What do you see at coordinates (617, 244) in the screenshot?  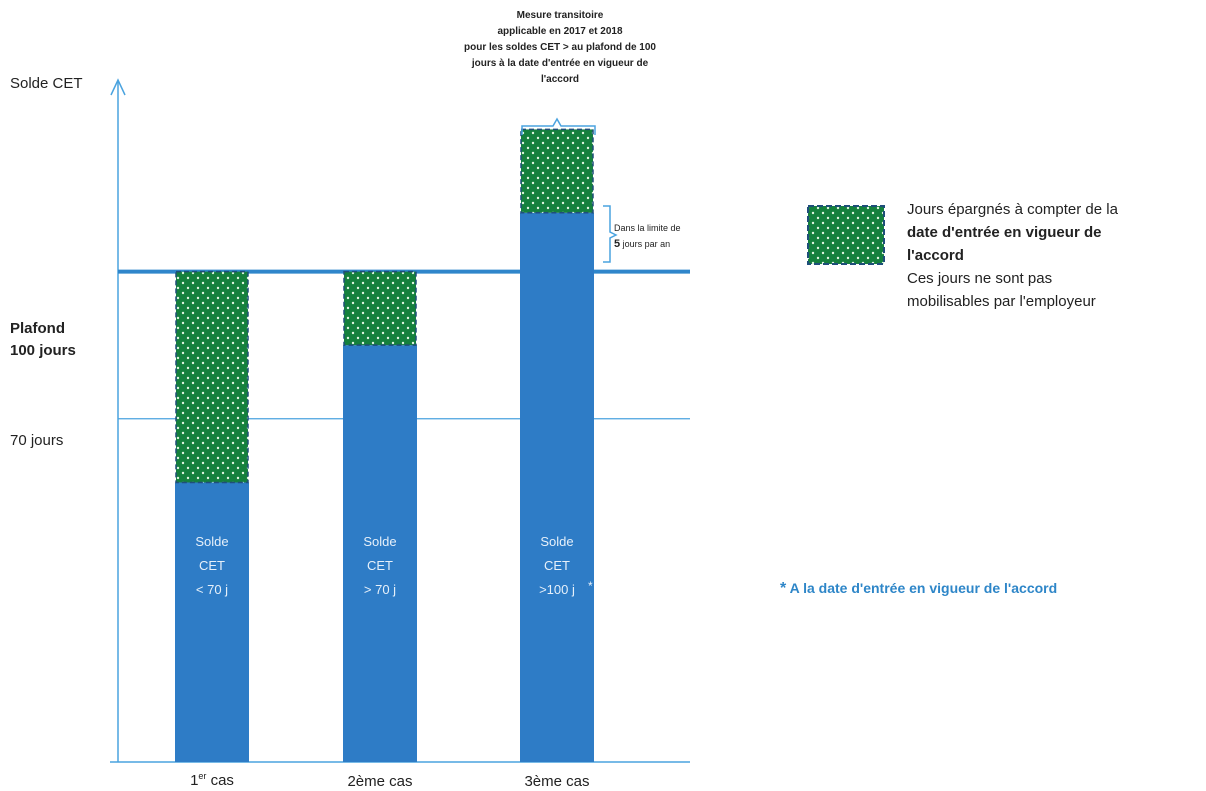 I see `limit-note-number: 5` at bounding box center [617, 244].